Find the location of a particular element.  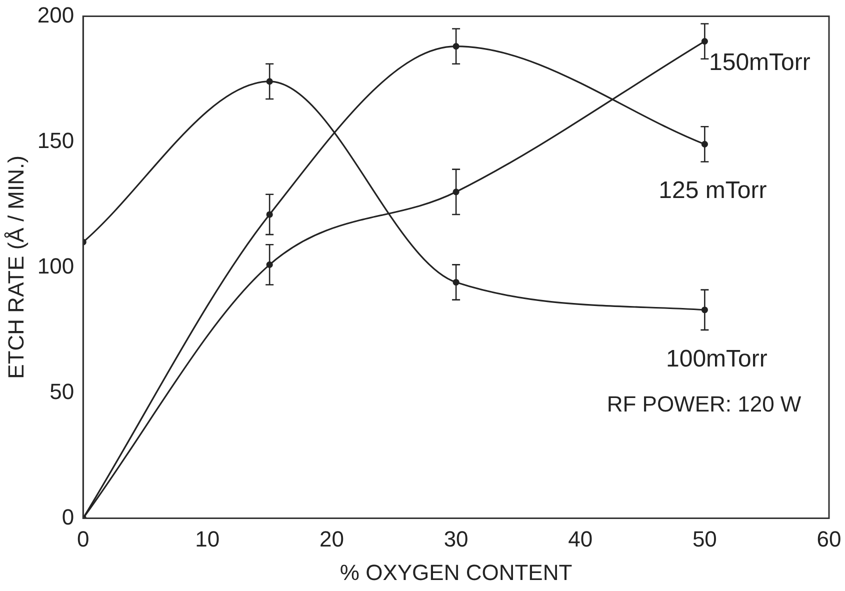

x-tick-label: 20 is located at coordinates (331, 539).